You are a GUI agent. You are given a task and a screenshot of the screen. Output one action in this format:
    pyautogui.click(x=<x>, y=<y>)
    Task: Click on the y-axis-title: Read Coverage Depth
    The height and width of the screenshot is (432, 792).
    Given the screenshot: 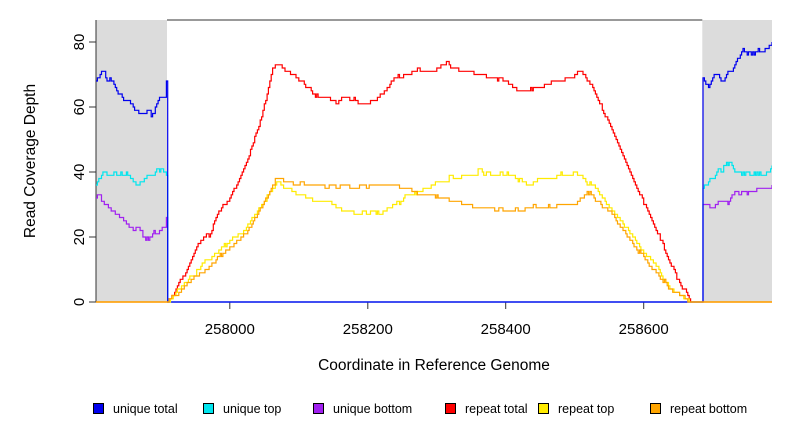 What is the action you would take?
    pyautogui.click(x=30, y=161)
    